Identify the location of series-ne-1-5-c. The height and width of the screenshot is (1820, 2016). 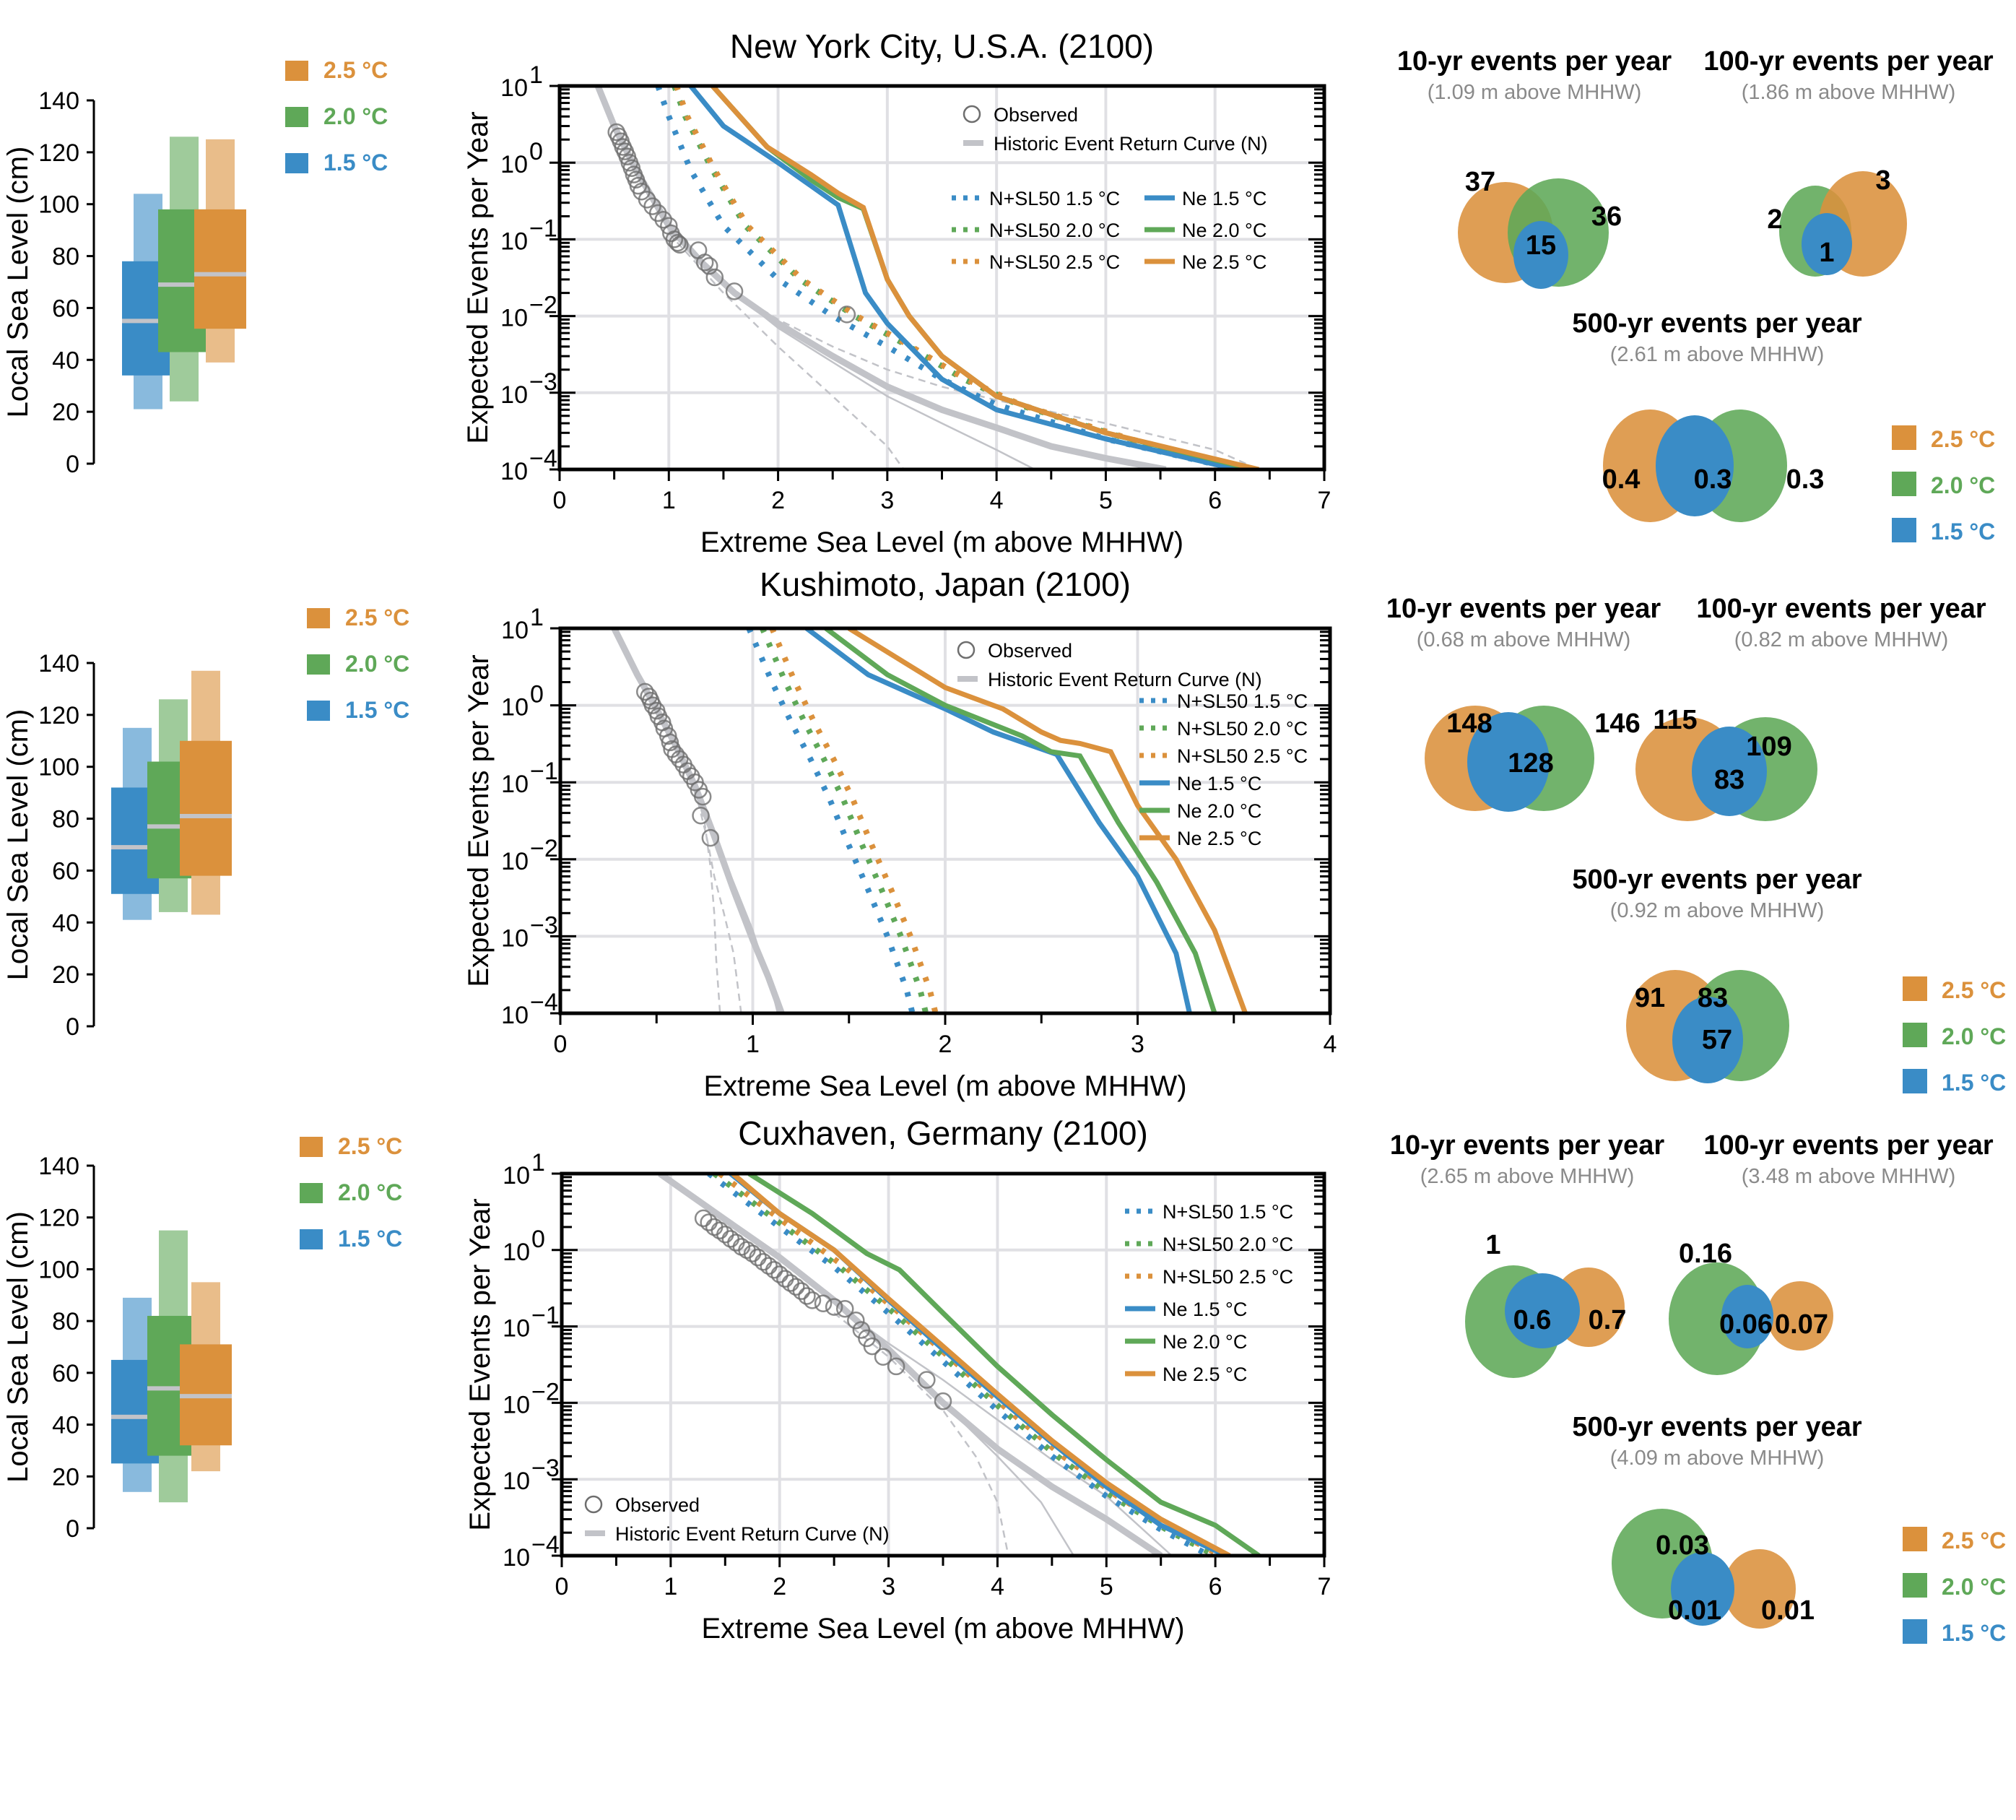
(963, 277).